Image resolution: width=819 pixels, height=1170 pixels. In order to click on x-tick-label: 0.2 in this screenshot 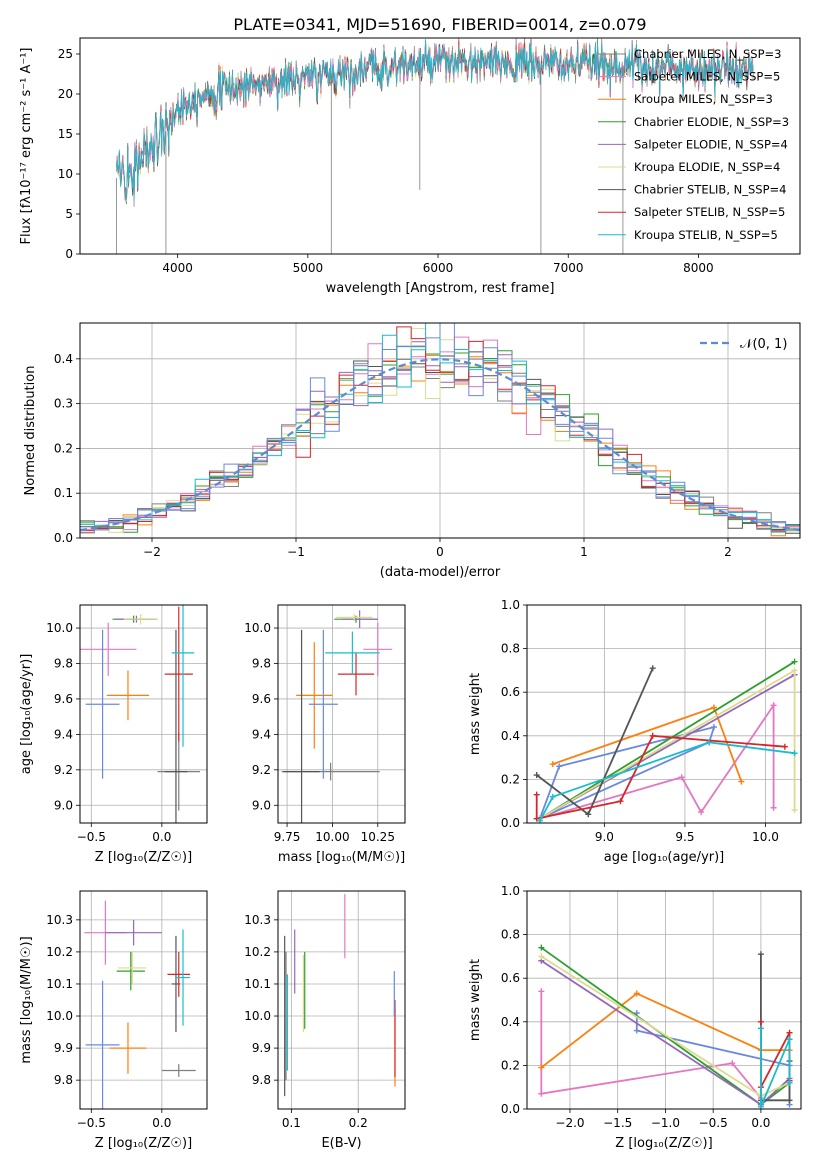, I will do `click(358, 1123)`.